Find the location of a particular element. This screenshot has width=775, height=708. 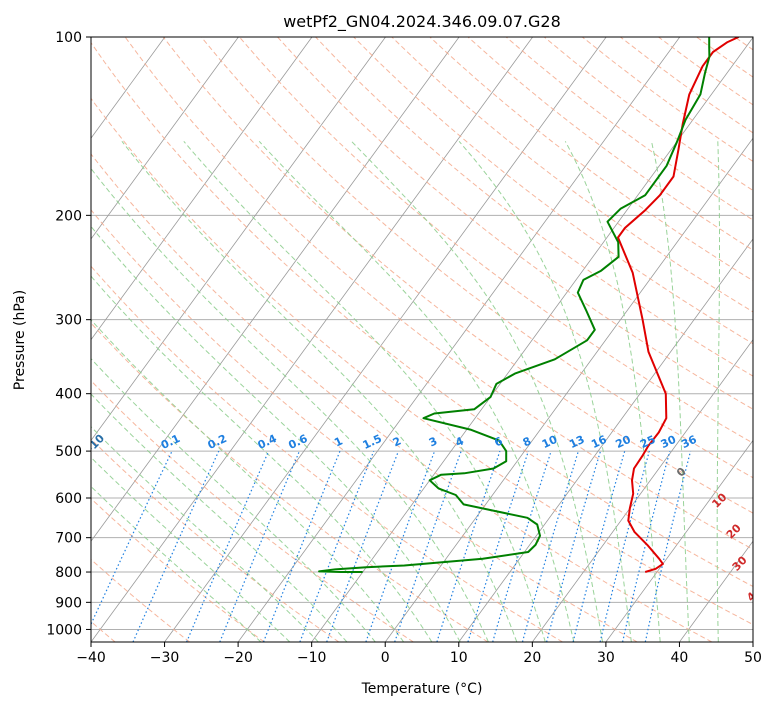

x-axis-label: Temperature (°C) is located at coordinates (422, 689).